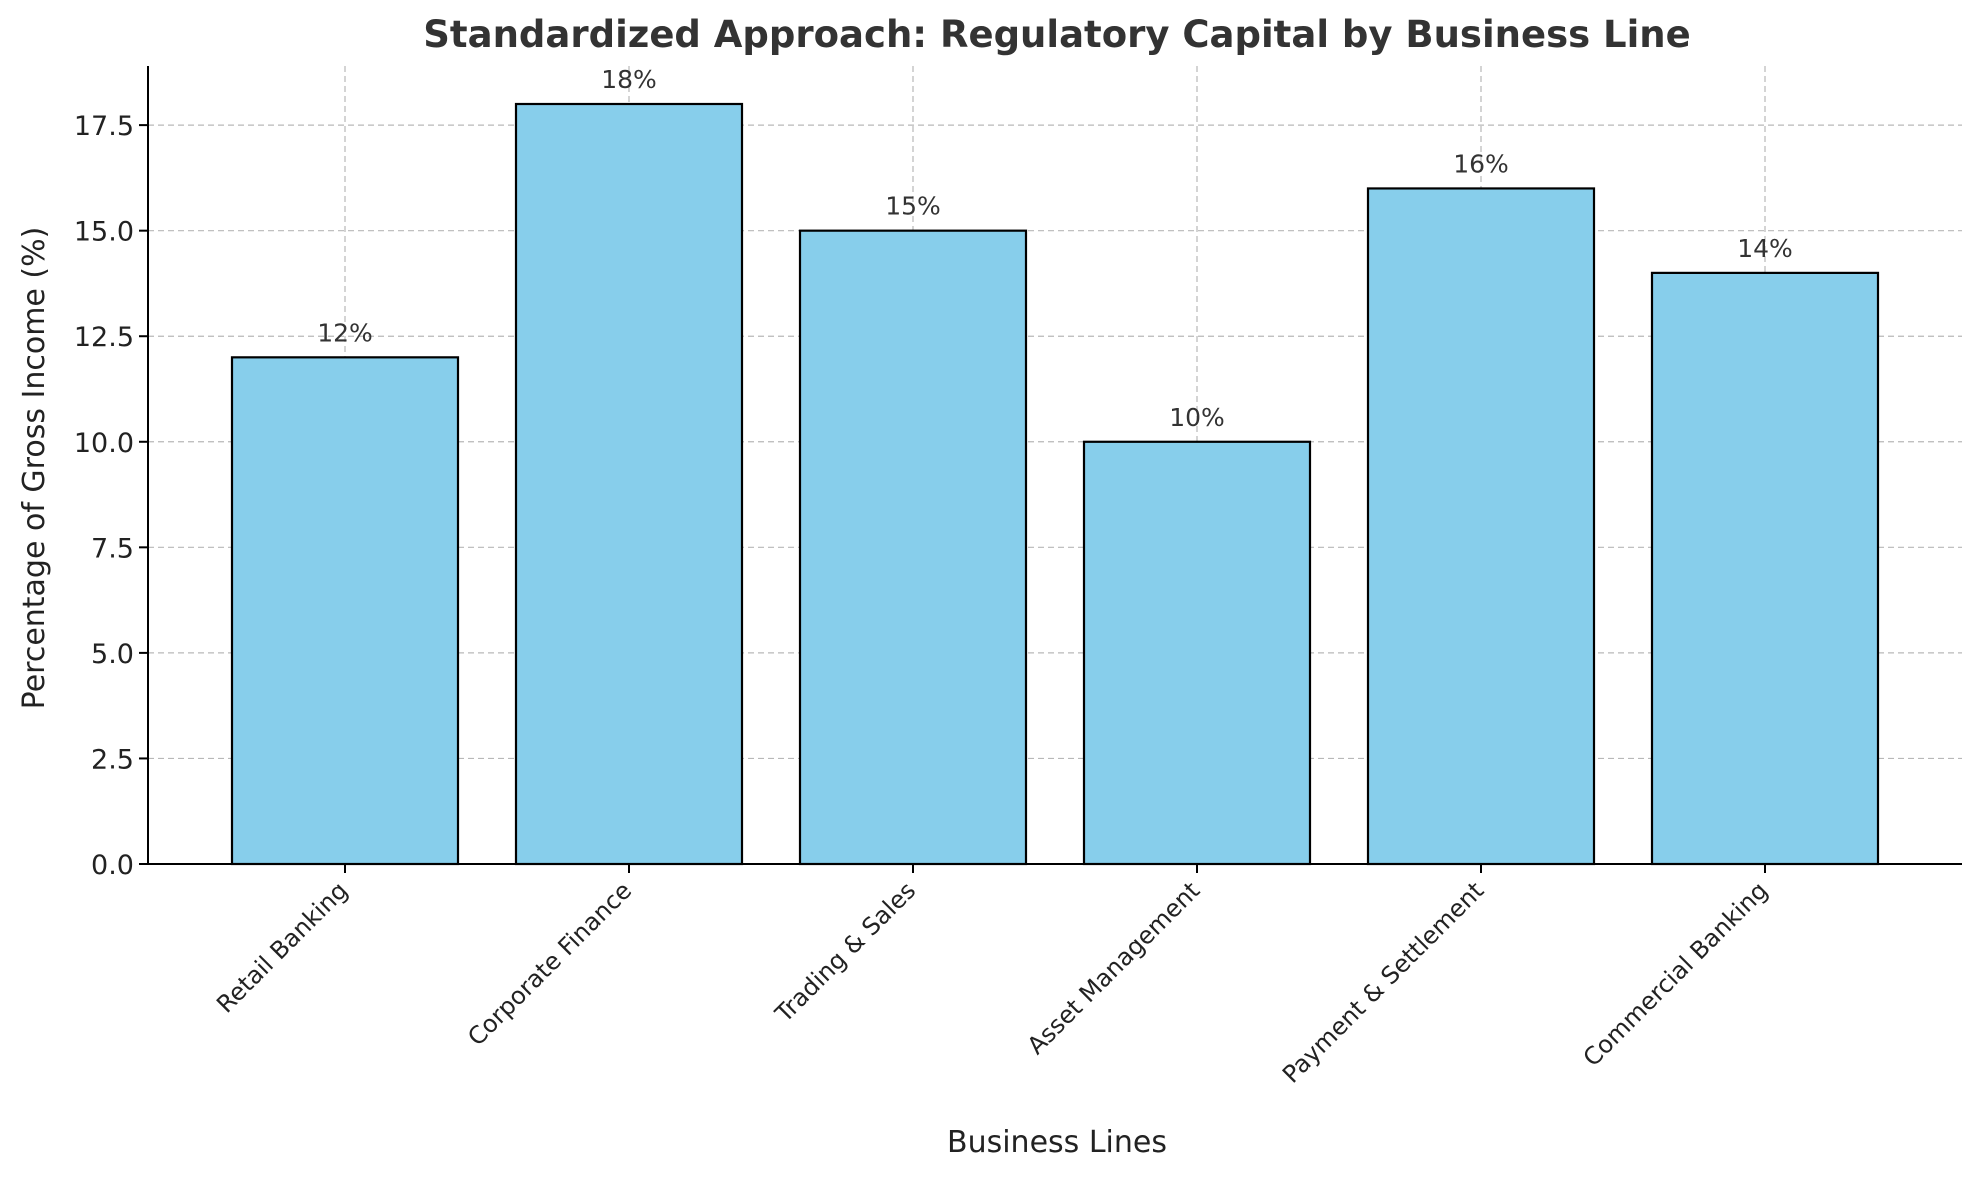 Image resolution: width=1980 pixels, height=1180 pixels. Describe the element at coordinates (913, 206) in the screenshot. I see `bar-value-label: 15%` at that location.